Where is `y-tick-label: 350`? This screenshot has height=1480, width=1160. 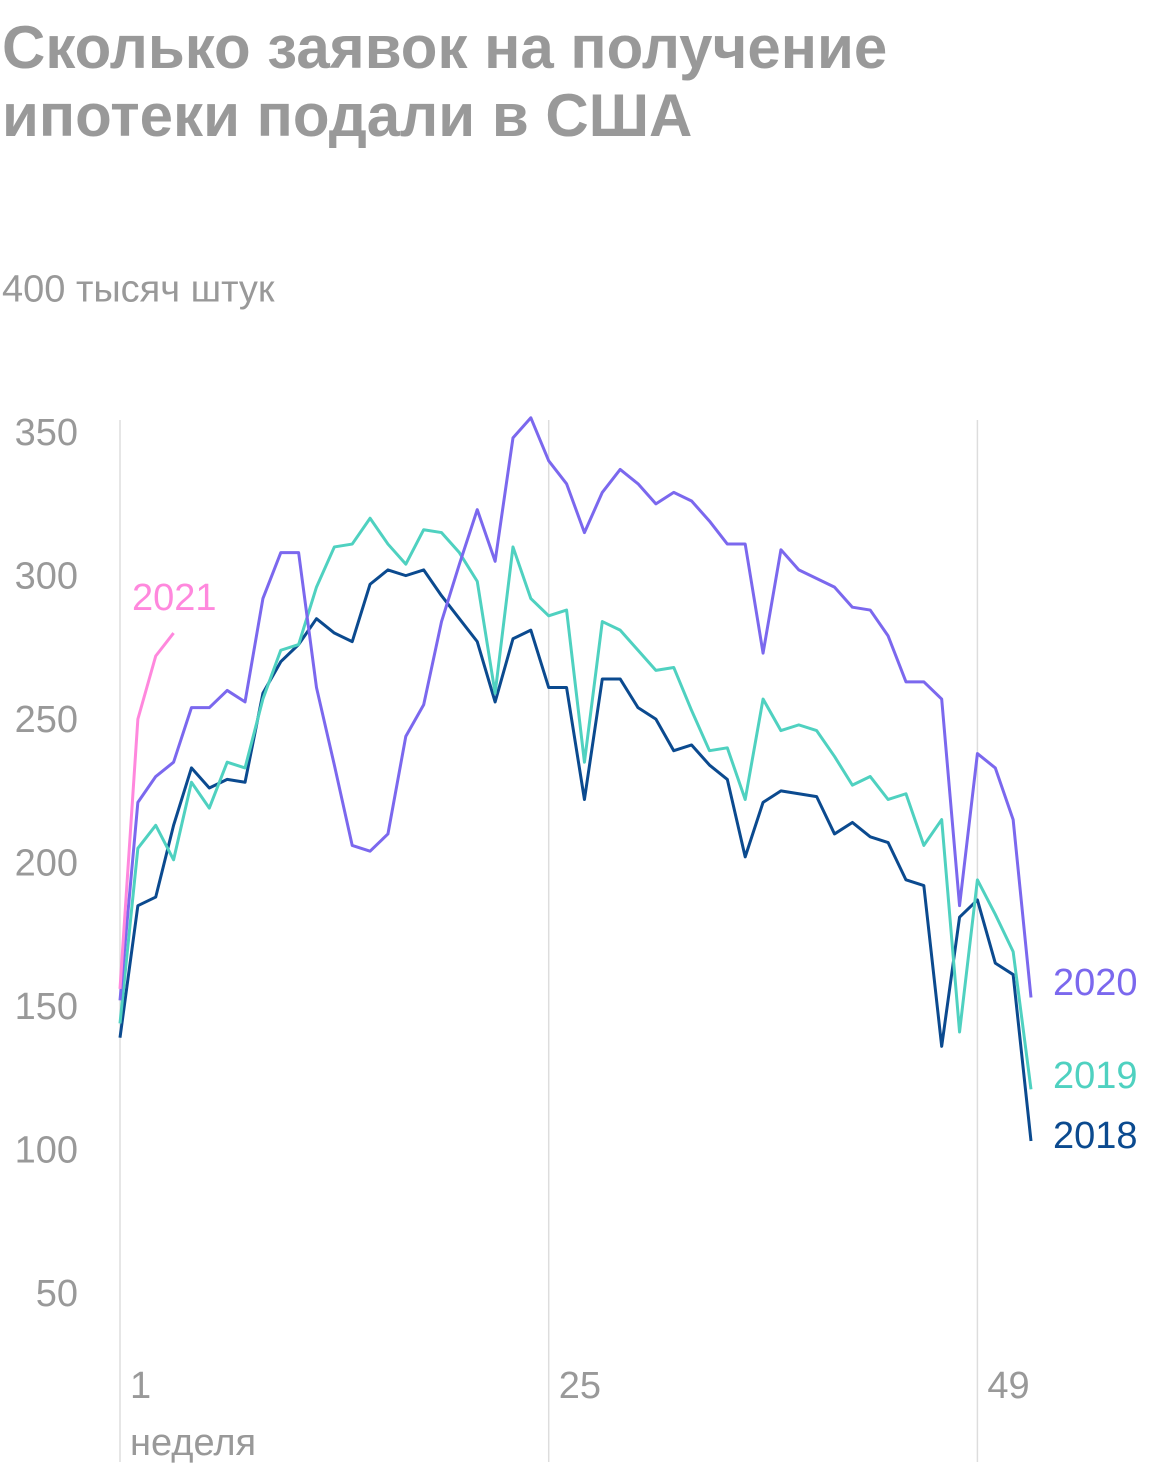 y-tick-label: 350 is located at coordinates (46, 433).